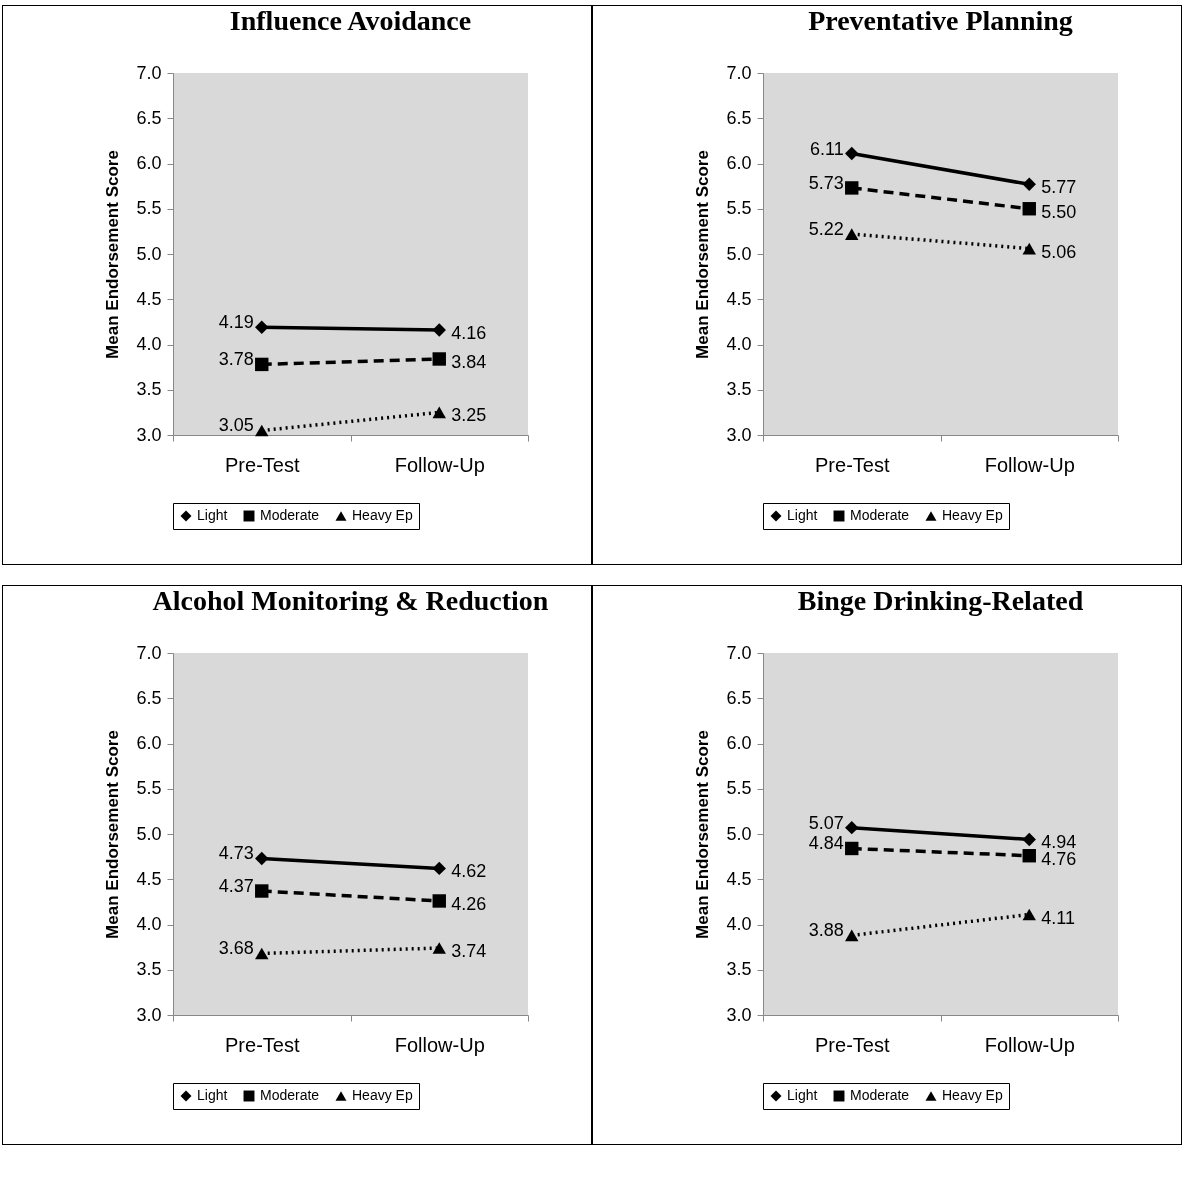 The width and height of the screenshot is (1185, 1186). I want to click on chart-title: Preventative Planning, so click(940, 20).